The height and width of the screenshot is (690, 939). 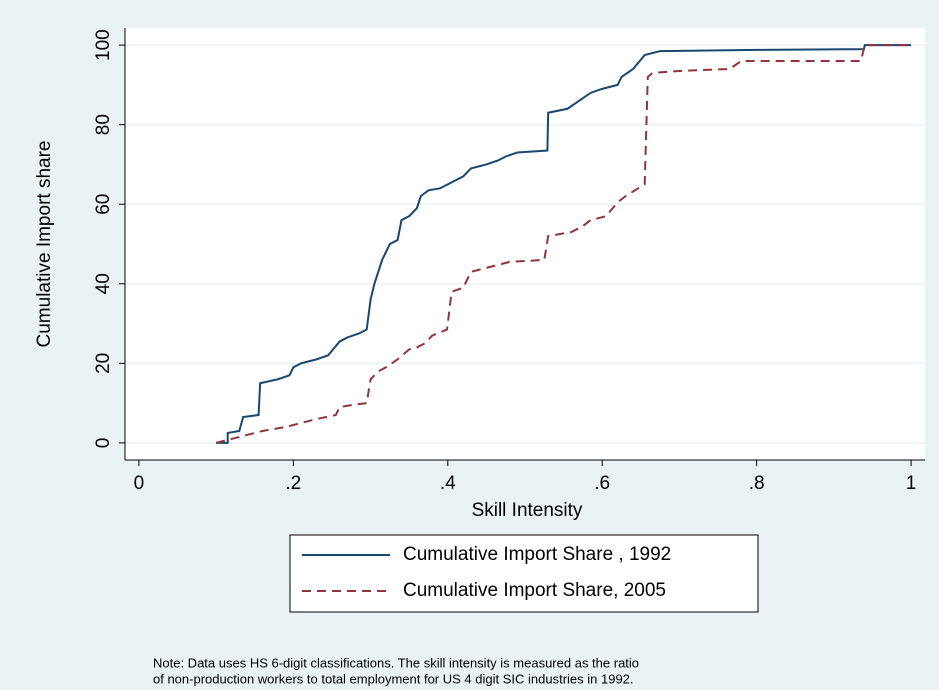 What do you see at coordinates (103, 45) in the screenshot?
I see `y-tick-label: 100` at bounding box center [103, 45].